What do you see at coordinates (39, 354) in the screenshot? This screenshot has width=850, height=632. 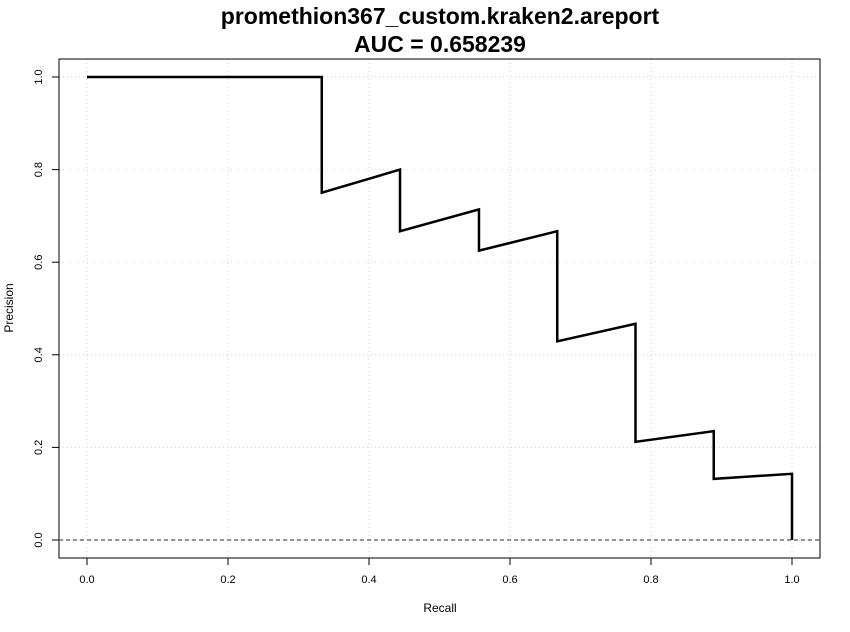 I see `y-tick-label: 0.4` at bounding box center [39, 354].